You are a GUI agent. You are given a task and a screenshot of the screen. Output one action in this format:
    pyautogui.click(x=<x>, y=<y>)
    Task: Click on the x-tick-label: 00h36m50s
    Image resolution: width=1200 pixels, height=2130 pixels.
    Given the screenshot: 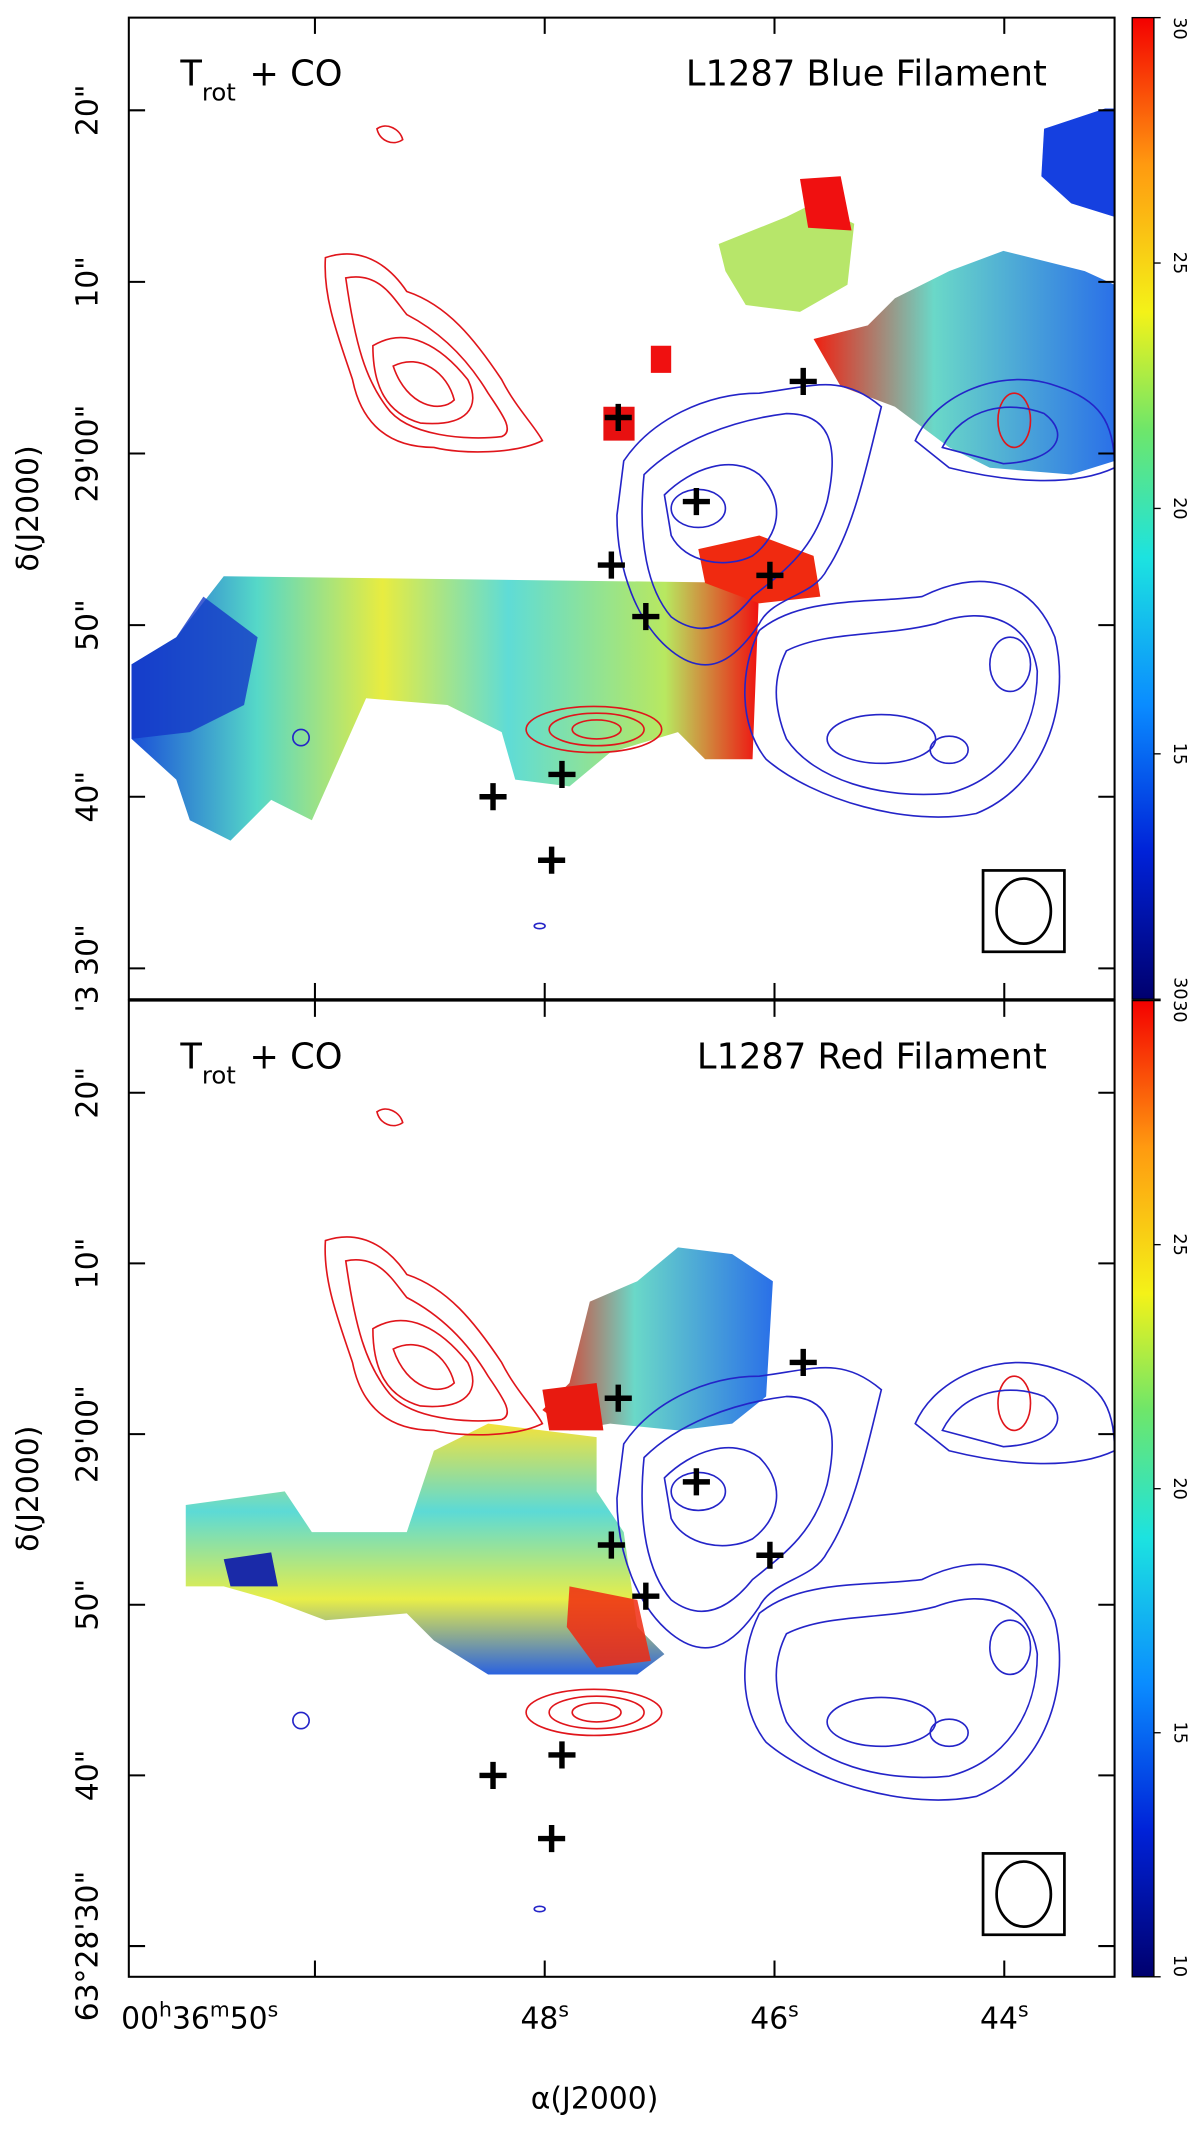 What is the action you would take?
    pyautogui.click(x=199, y=2016)
    